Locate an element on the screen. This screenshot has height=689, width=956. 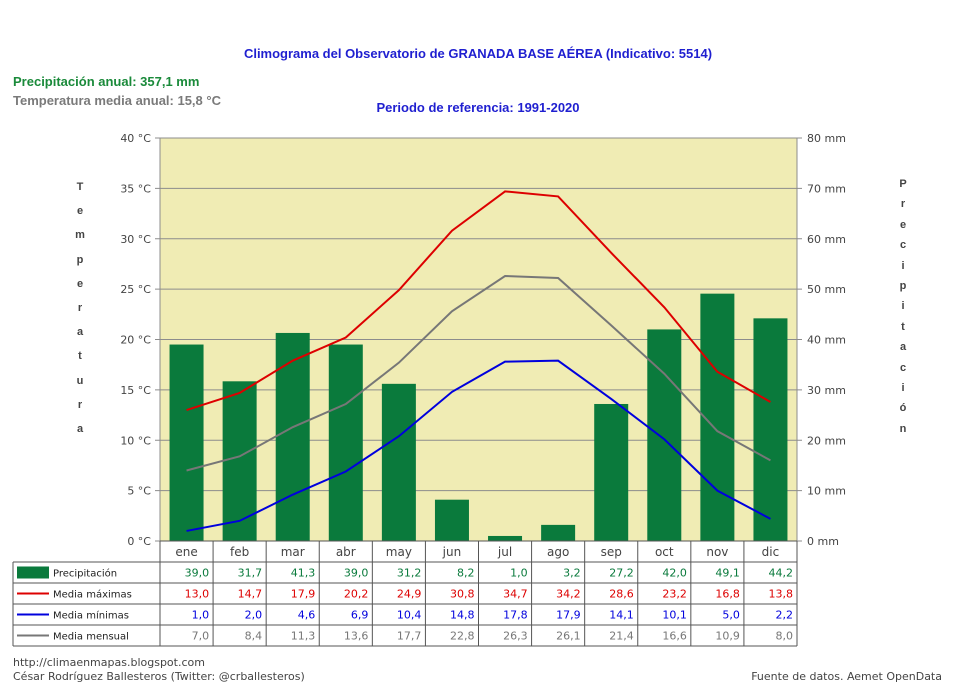
table-value-min-temp: 10,4 is located at coordinates (409, 615).